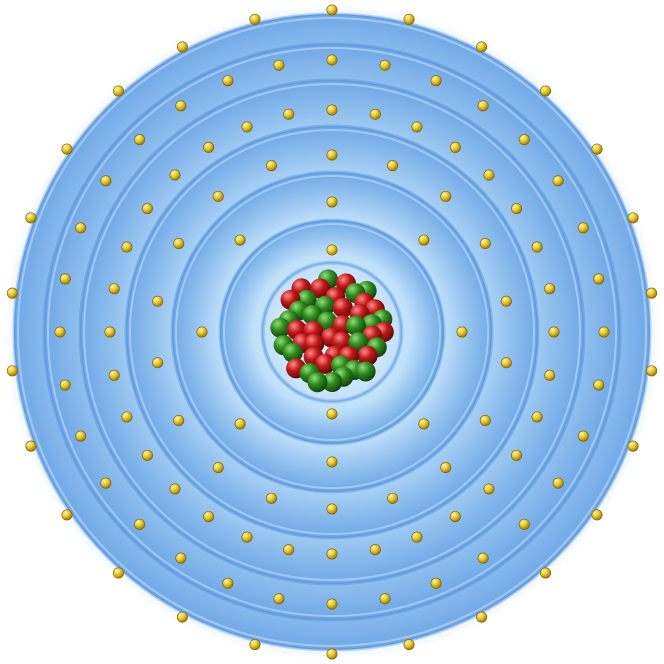 Image resolution: width=664 pixels, height=664 pixels. I want to click on nucleus, so click(332, 332).